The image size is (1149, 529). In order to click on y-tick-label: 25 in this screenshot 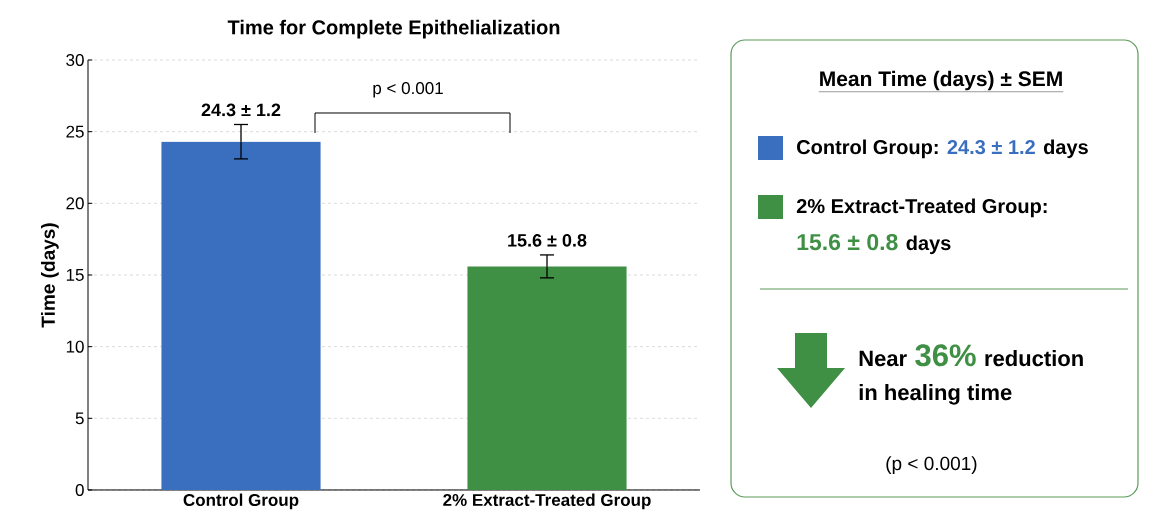, I will do `click(75, 131)`.